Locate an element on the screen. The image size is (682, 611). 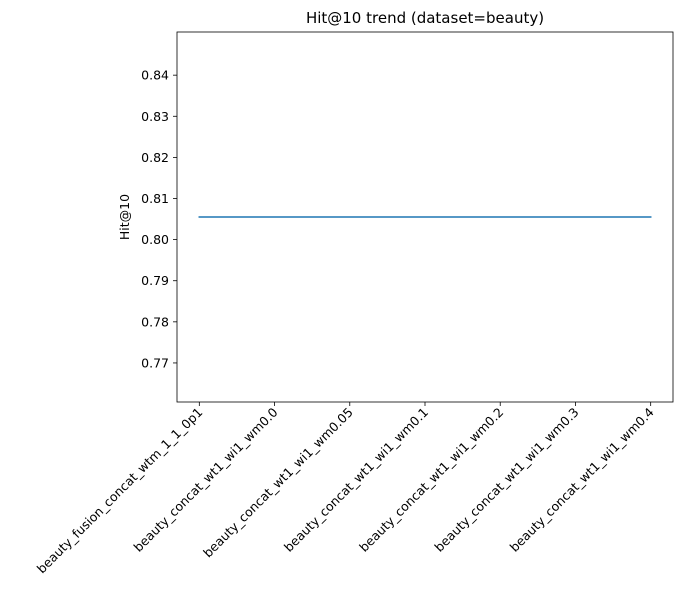
x-tick-label: beauty_concat_wt1_wi1_wm0.05 is located at coordinates (278, 483).